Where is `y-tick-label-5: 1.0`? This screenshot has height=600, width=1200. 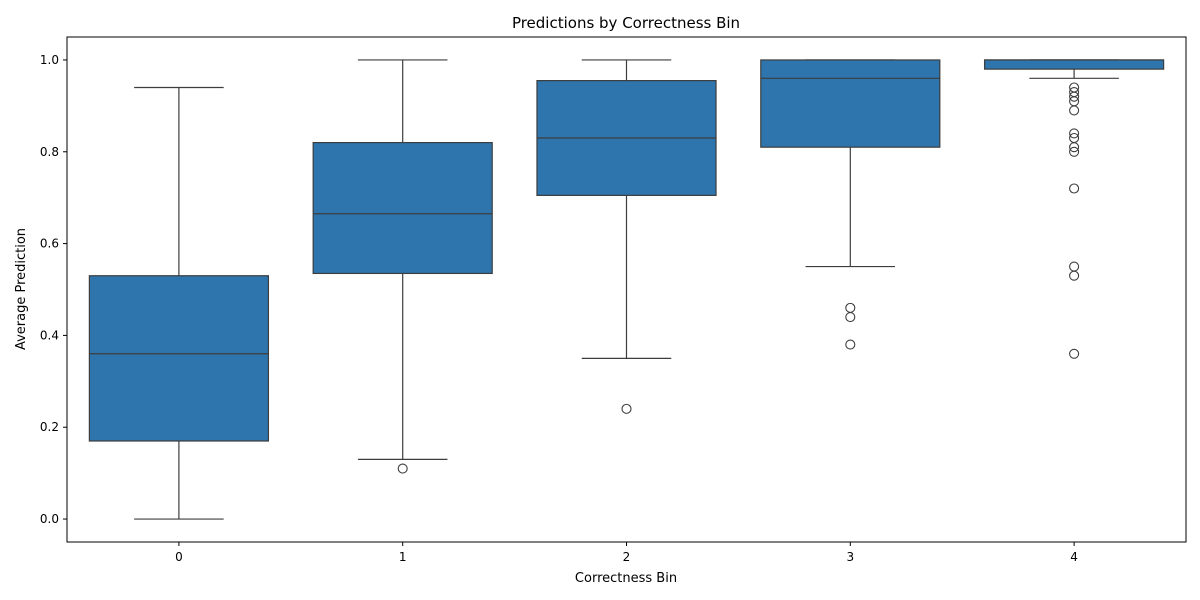
y-tick-label-5: 1.0 is located at coordinates (49, 60).